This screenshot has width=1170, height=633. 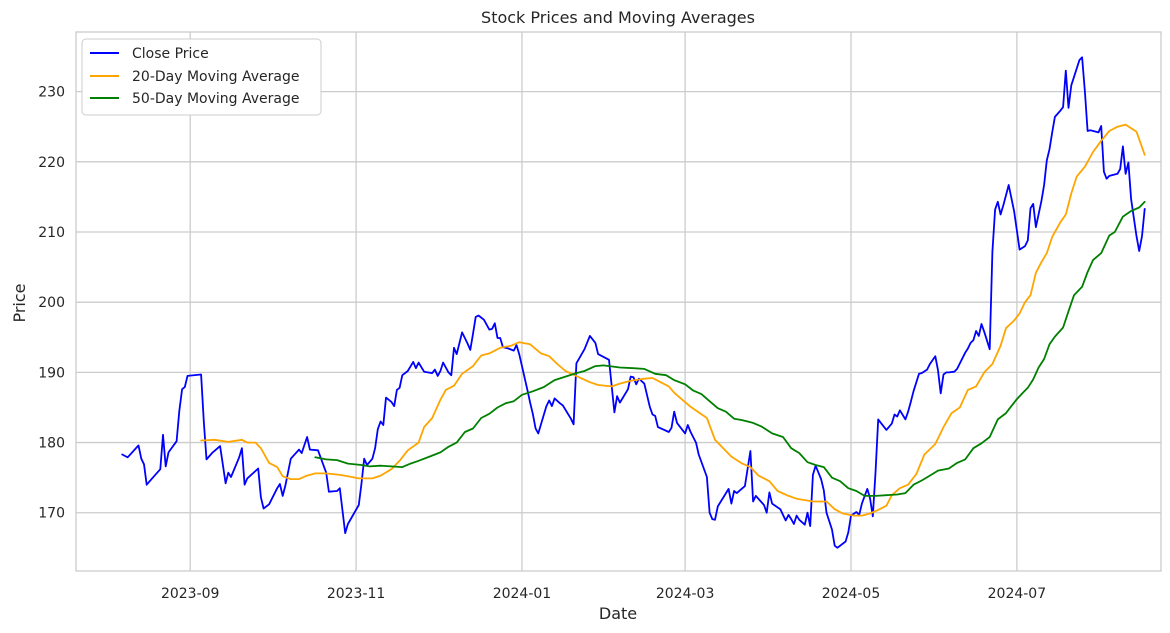 I want to click on legend-box, so click(x=201, y=77).